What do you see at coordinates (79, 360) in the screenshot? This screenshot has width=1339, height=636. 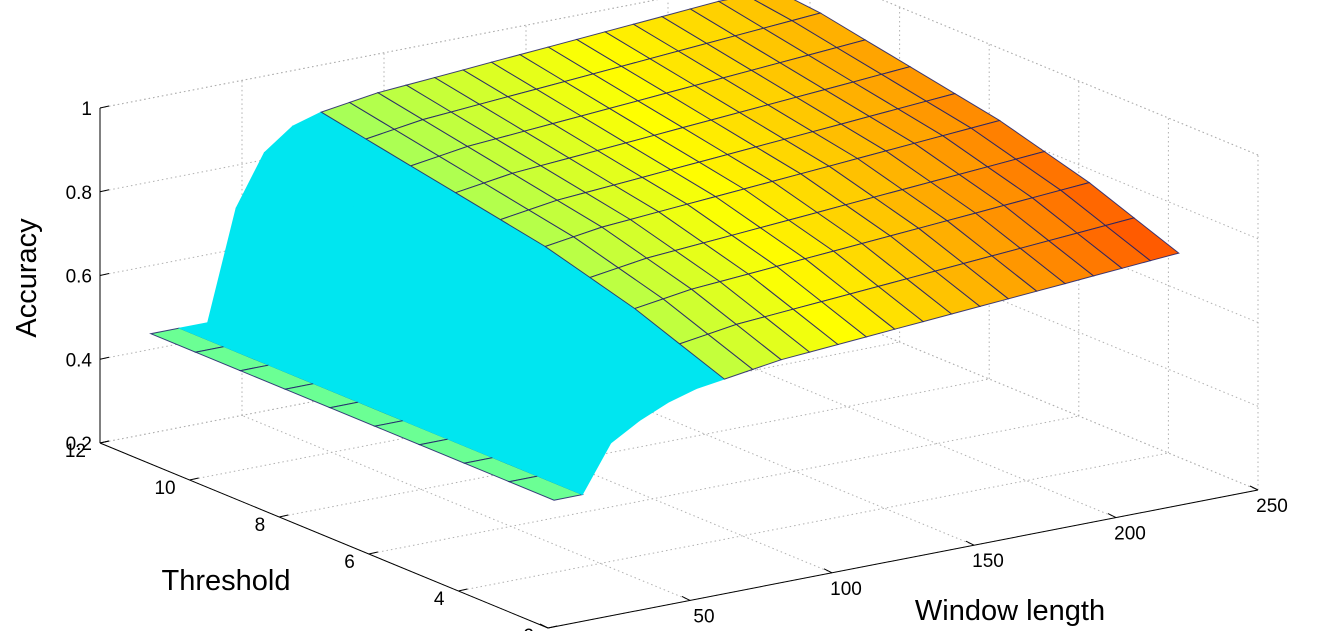 I see `z-tick-label: 0.4` at bounding box center [79, 360].